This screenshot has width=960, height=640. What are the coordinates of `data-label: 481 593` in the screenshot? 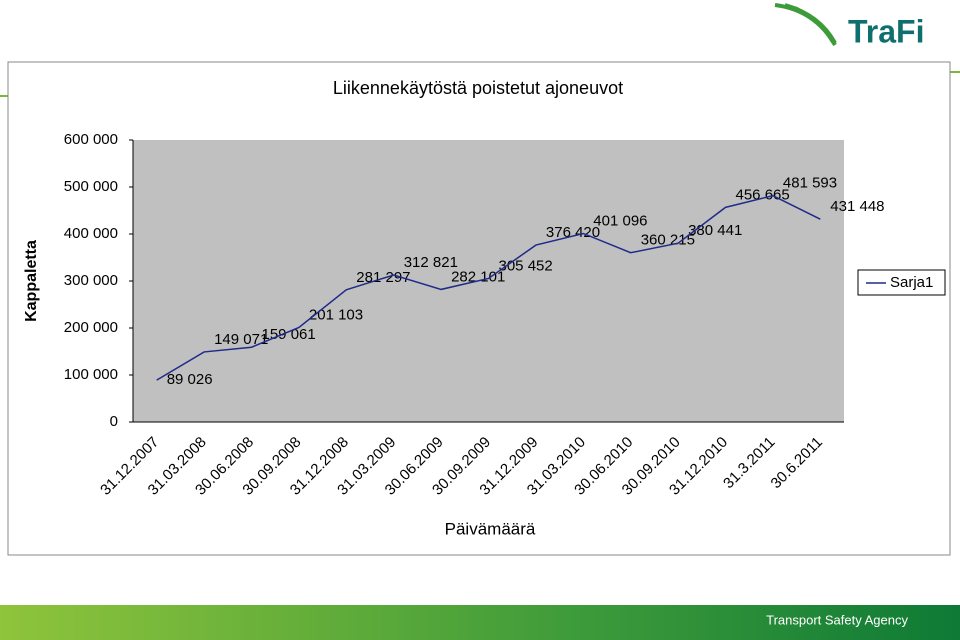 It's located at (810, 183).